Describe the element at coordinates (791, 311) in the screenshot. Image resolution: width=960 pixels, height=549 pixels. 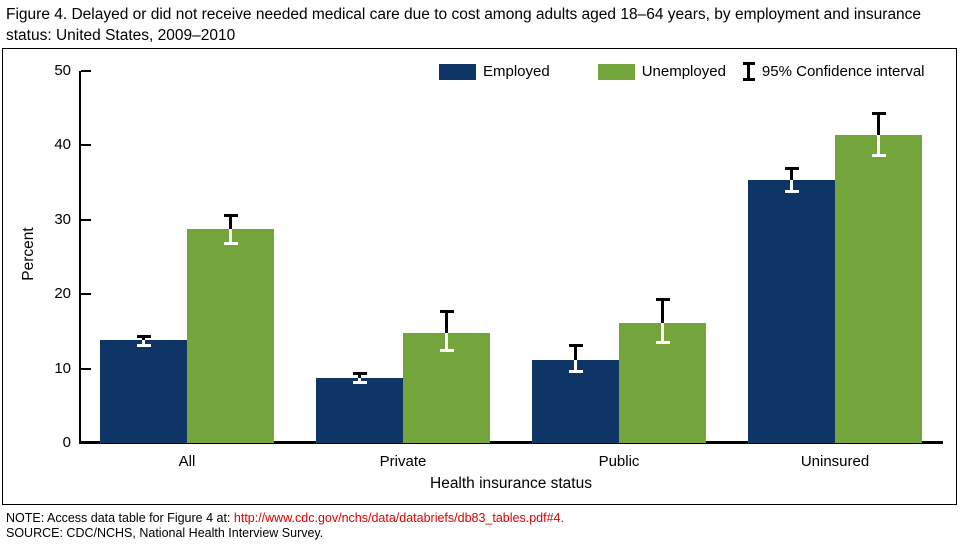
I see `bar-employed-uninsured` at that location.